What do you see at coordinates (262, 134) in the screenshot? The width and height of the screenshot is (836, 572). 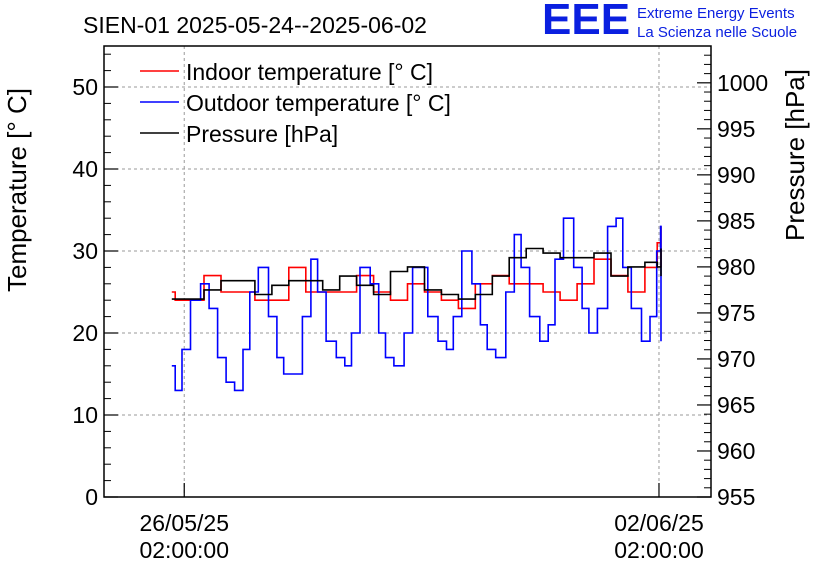 I see `legend-label-pressure: Pressure [hPa]` at bounding box center [262, 134].